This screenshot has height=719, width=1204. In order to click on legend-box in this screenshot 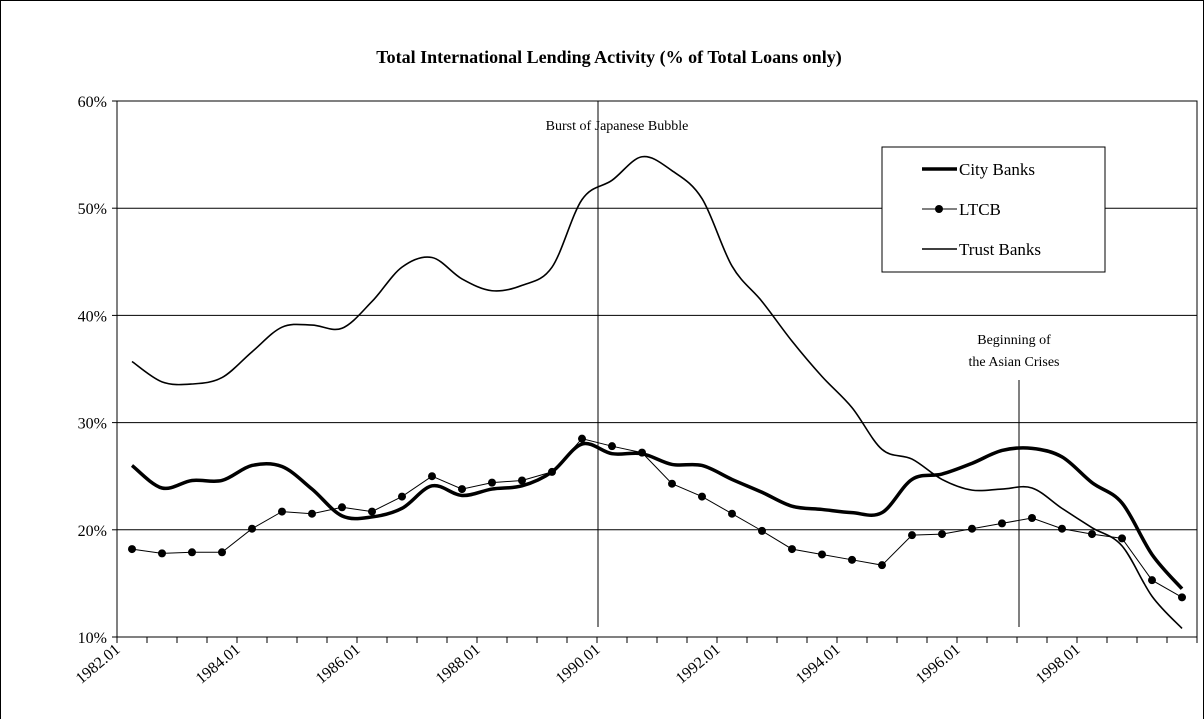, I will do `click(993, 209)`.